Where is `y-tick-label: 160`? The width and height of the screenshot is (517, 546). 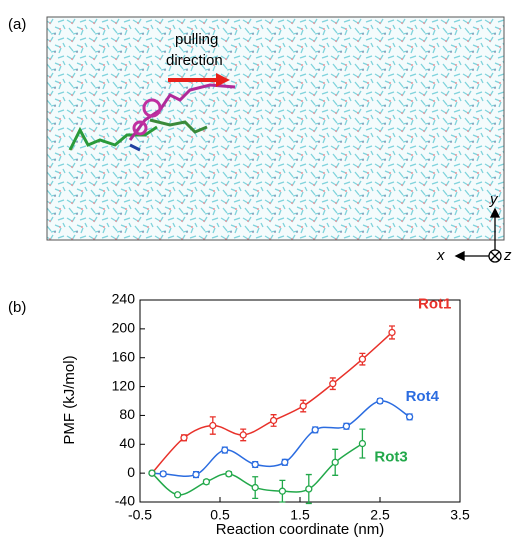 y-tick-label: 160 is located at coordinates (124, 356).